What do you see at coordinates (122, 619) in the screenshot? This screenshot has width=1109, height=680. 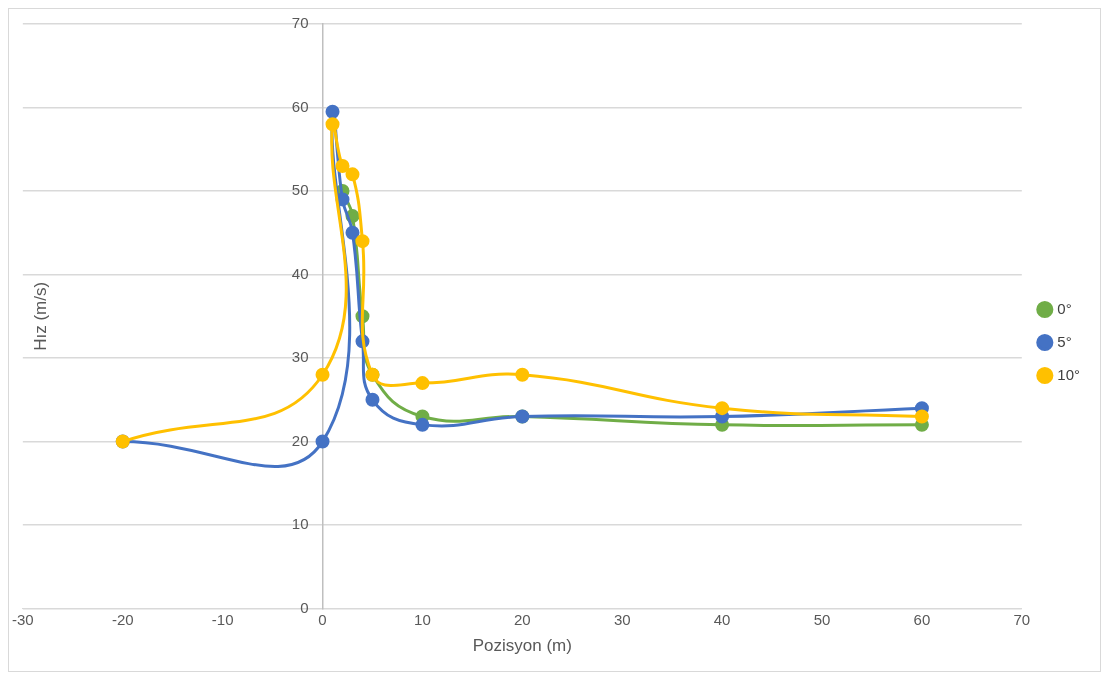 I see `x-tick-label: -20` at bounding box center [122, 619].